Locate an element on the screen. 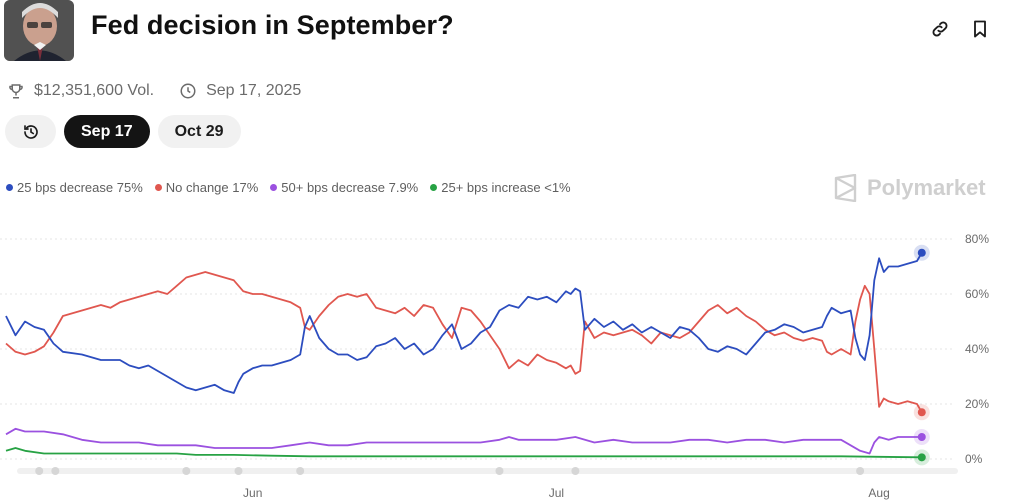  legend-item-25bps-decrease: 25 bps decrease 75% is located at coordinates (74, 187).